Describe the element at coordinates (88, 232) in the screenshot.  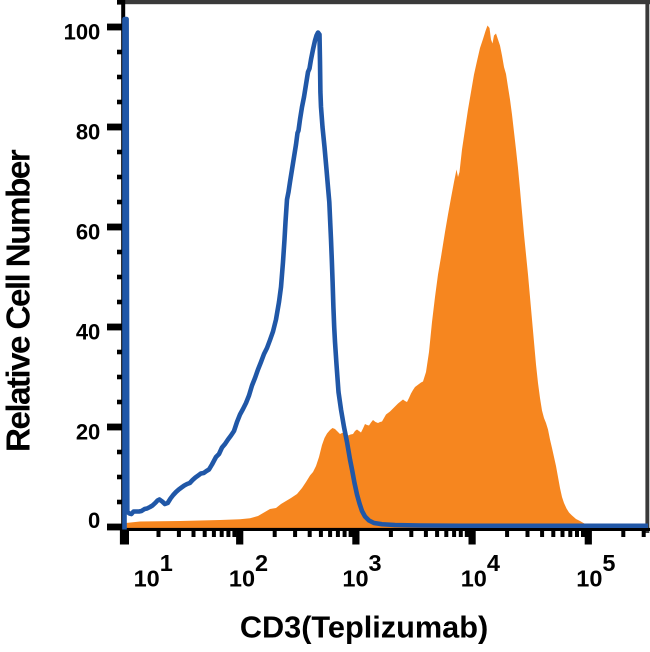
I see `svg-text: 60` at that location.